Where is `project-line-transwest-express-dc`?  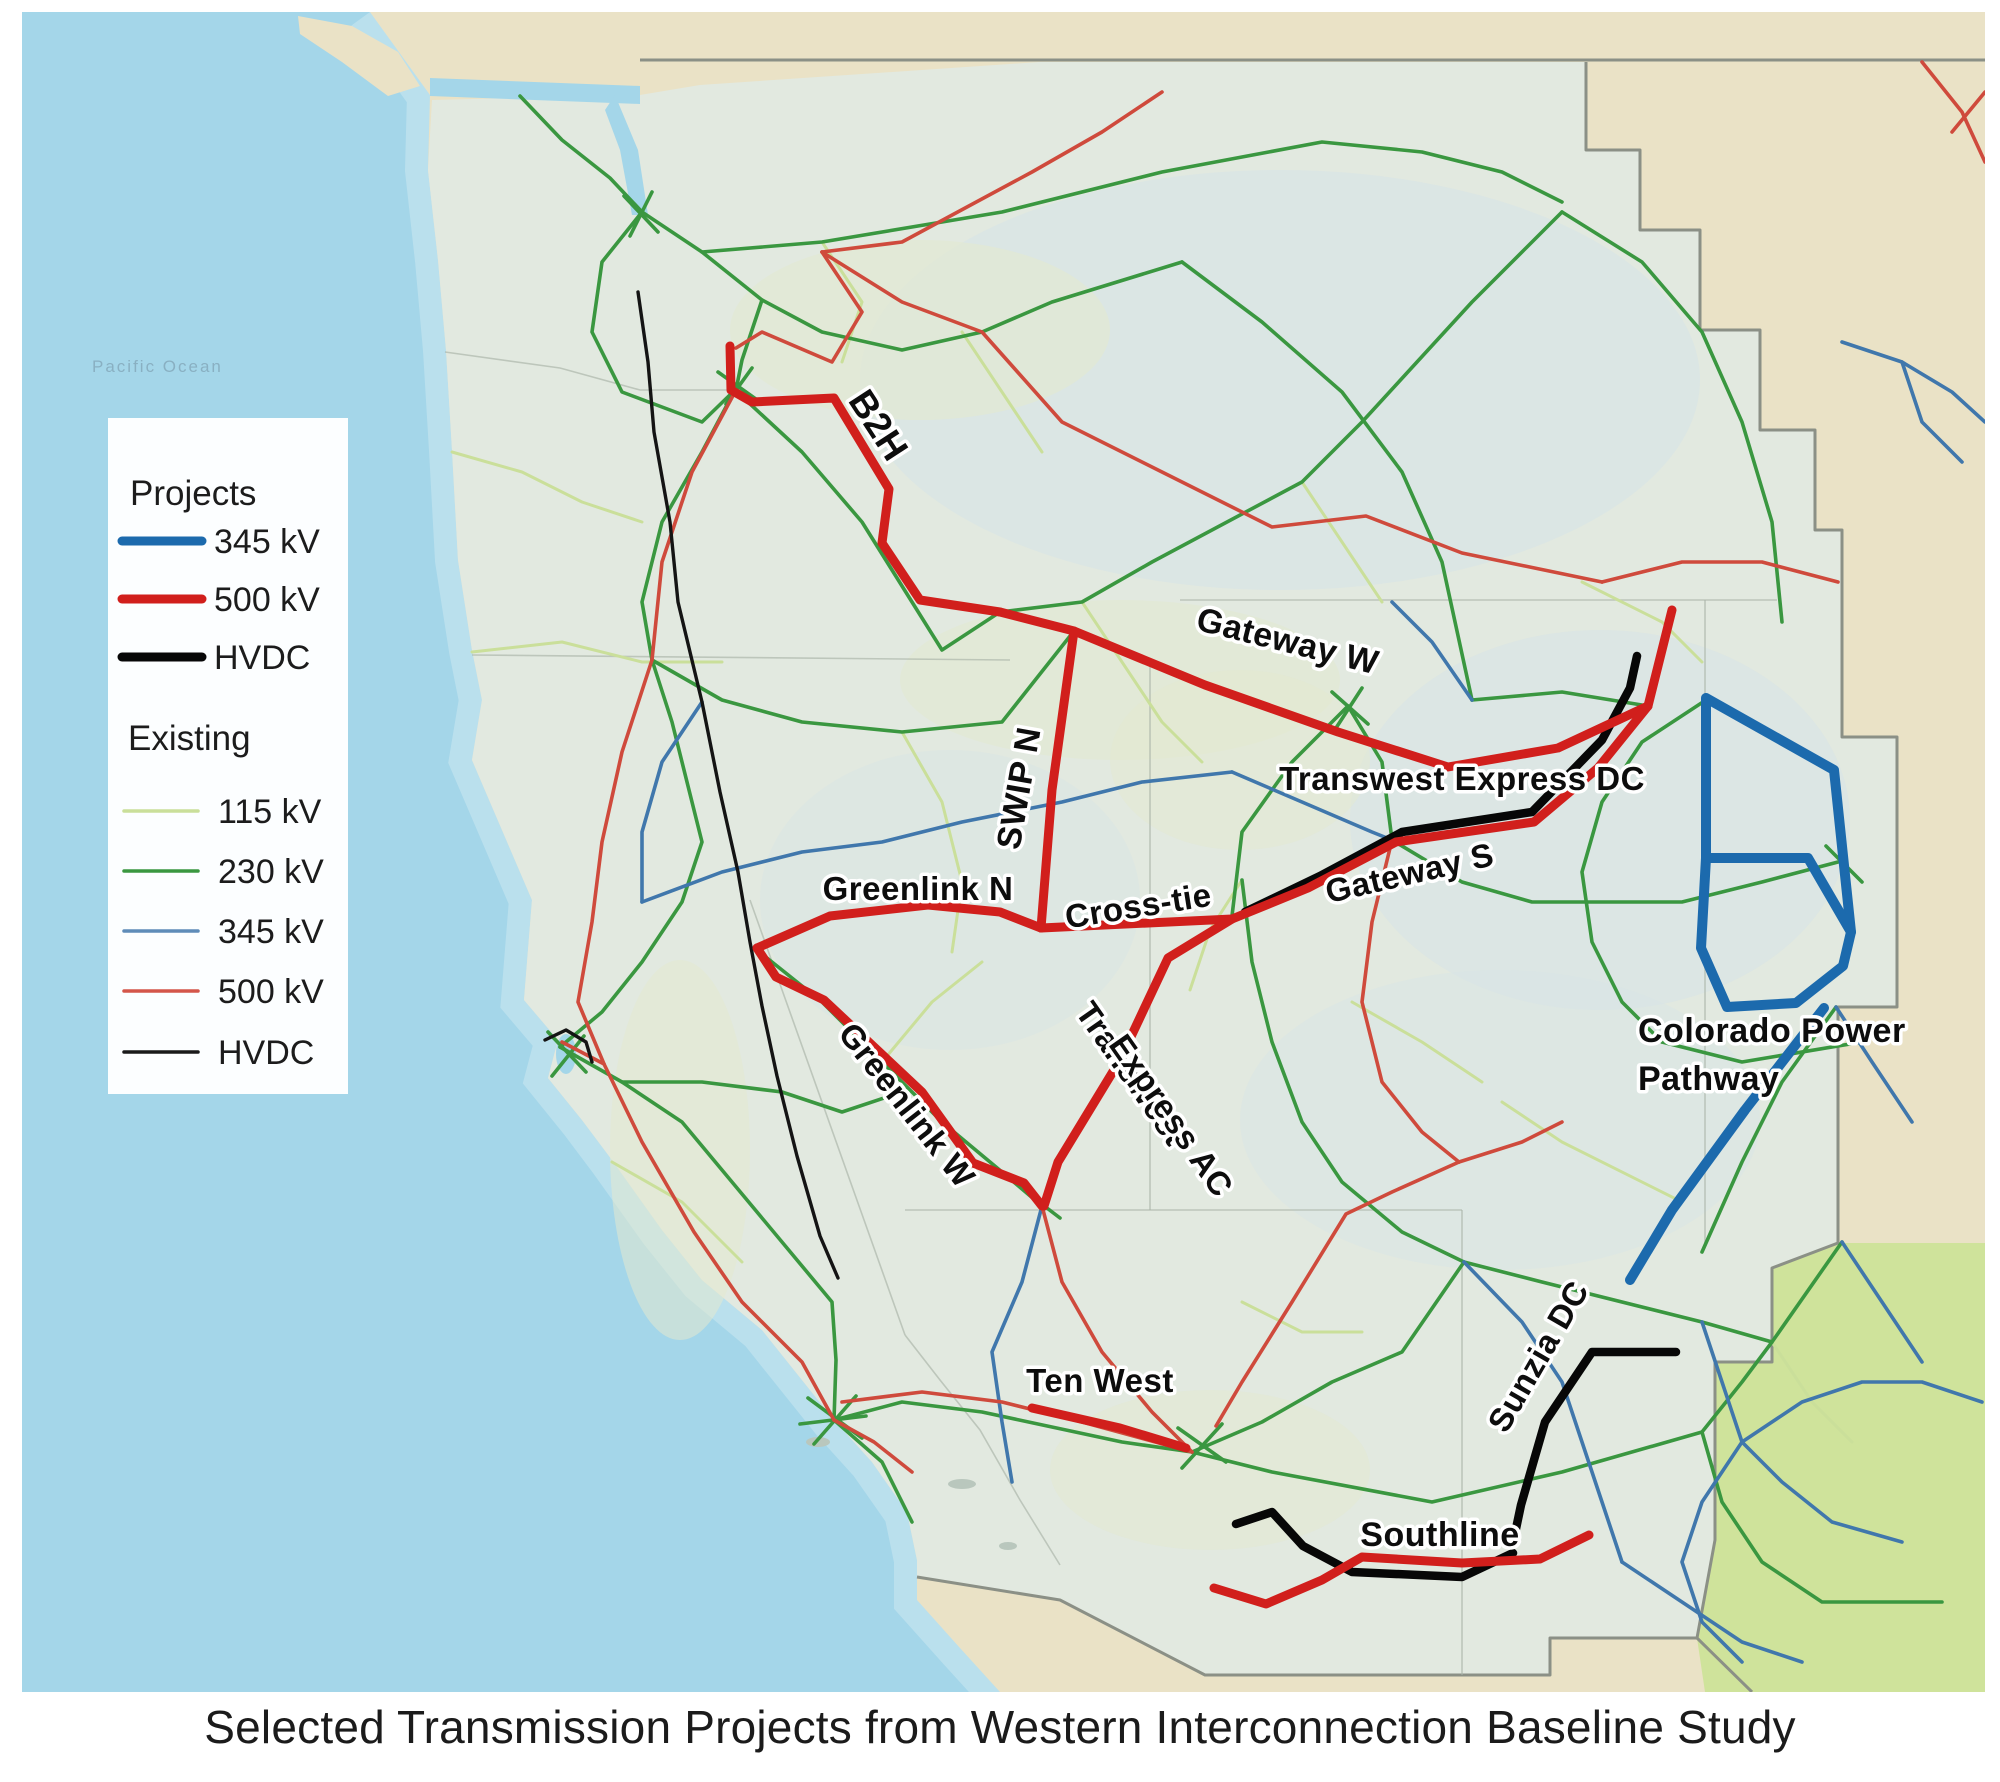
project-line-transwest-express-dc is located at coordinates (1441, 784).